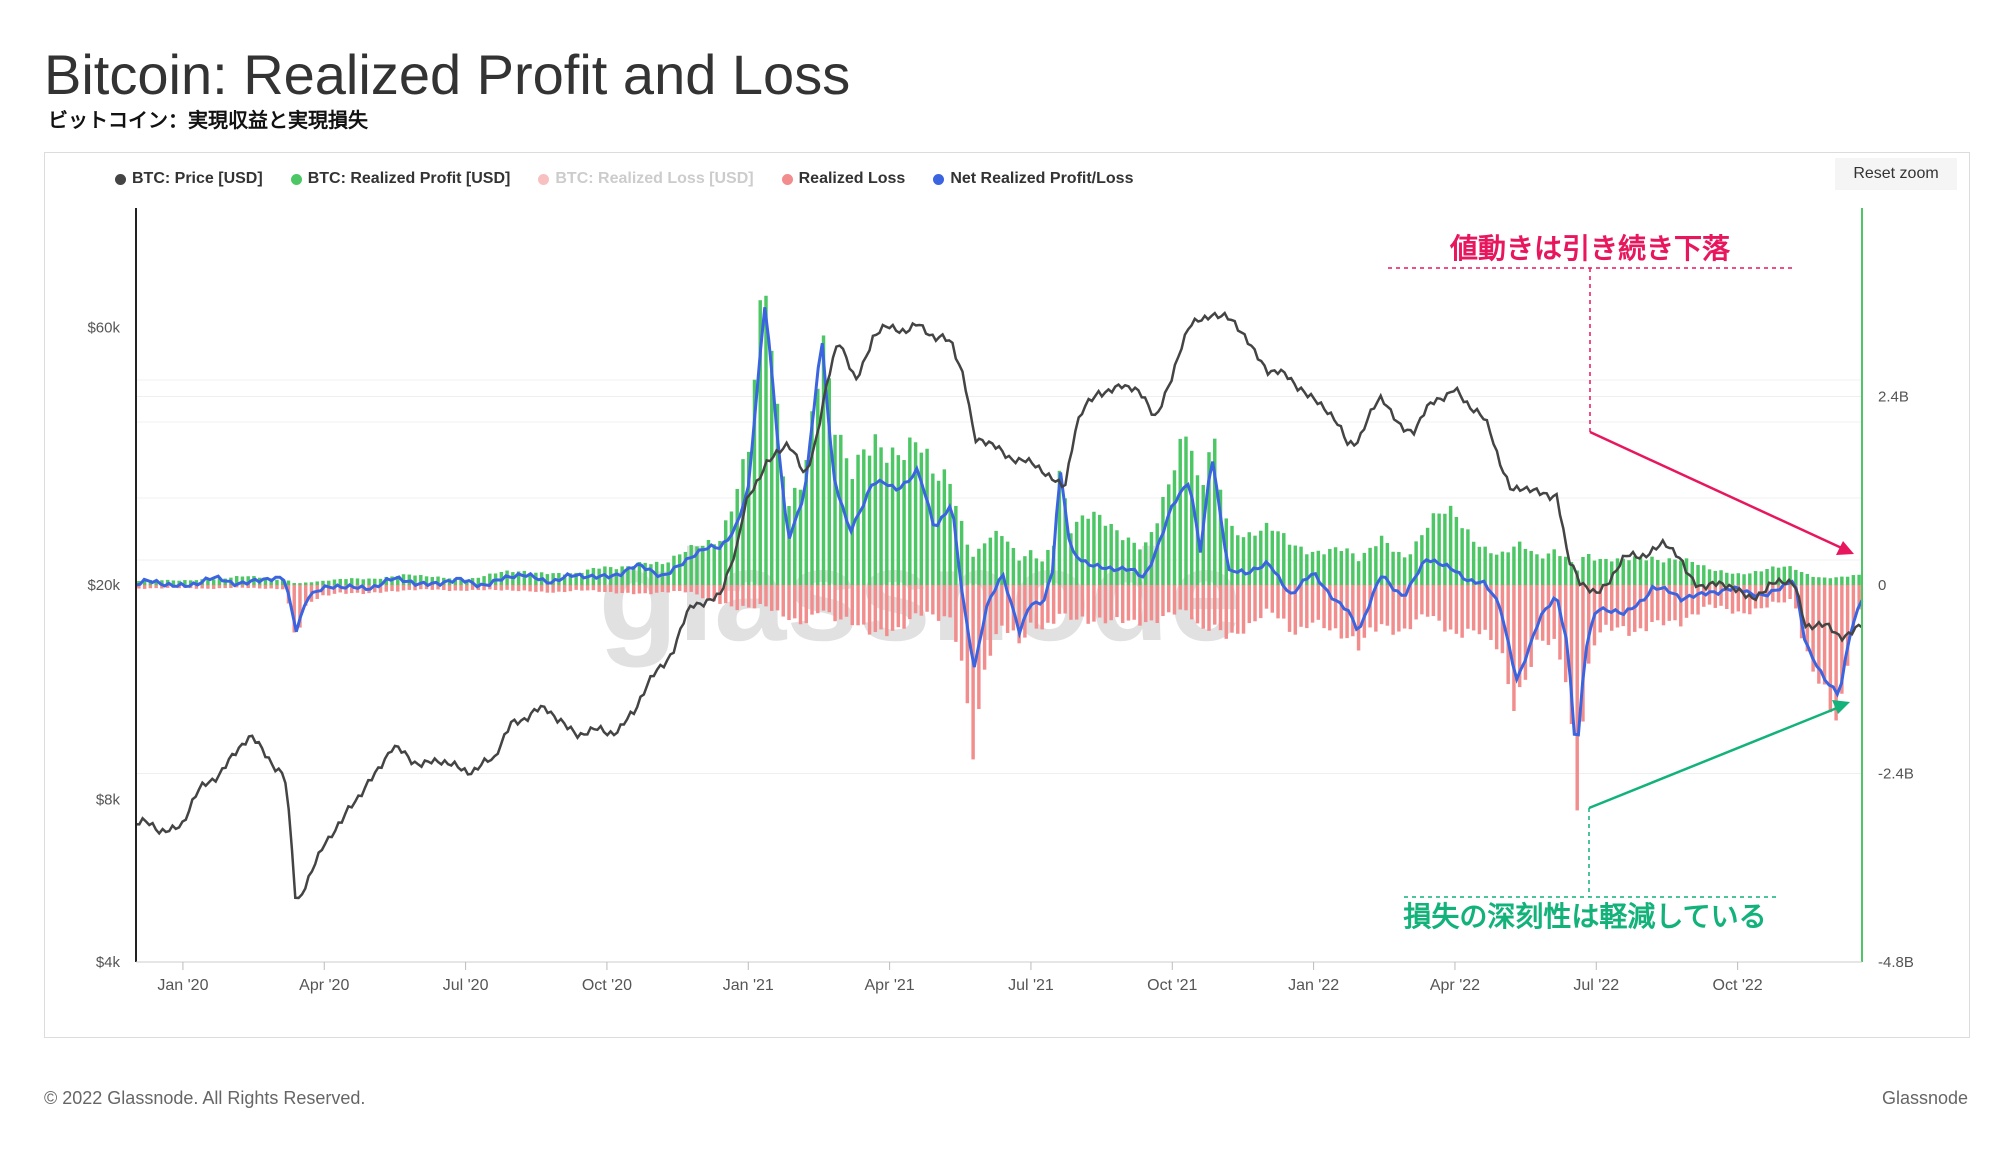  I want to click on legend-item: Realized Loss, so click(843, 179).